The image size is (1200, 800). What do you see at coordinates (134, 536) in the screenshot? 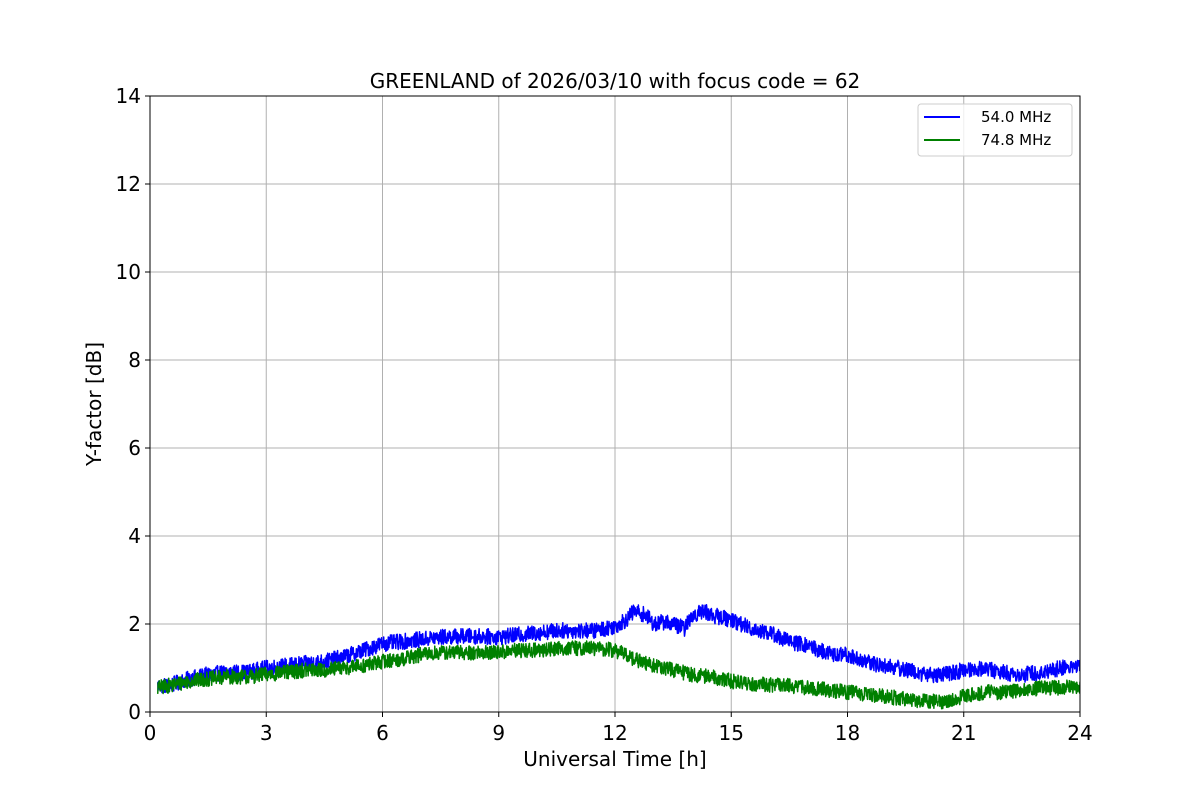
I see `y-tick-label: 4` at bounding box center [134, 536].